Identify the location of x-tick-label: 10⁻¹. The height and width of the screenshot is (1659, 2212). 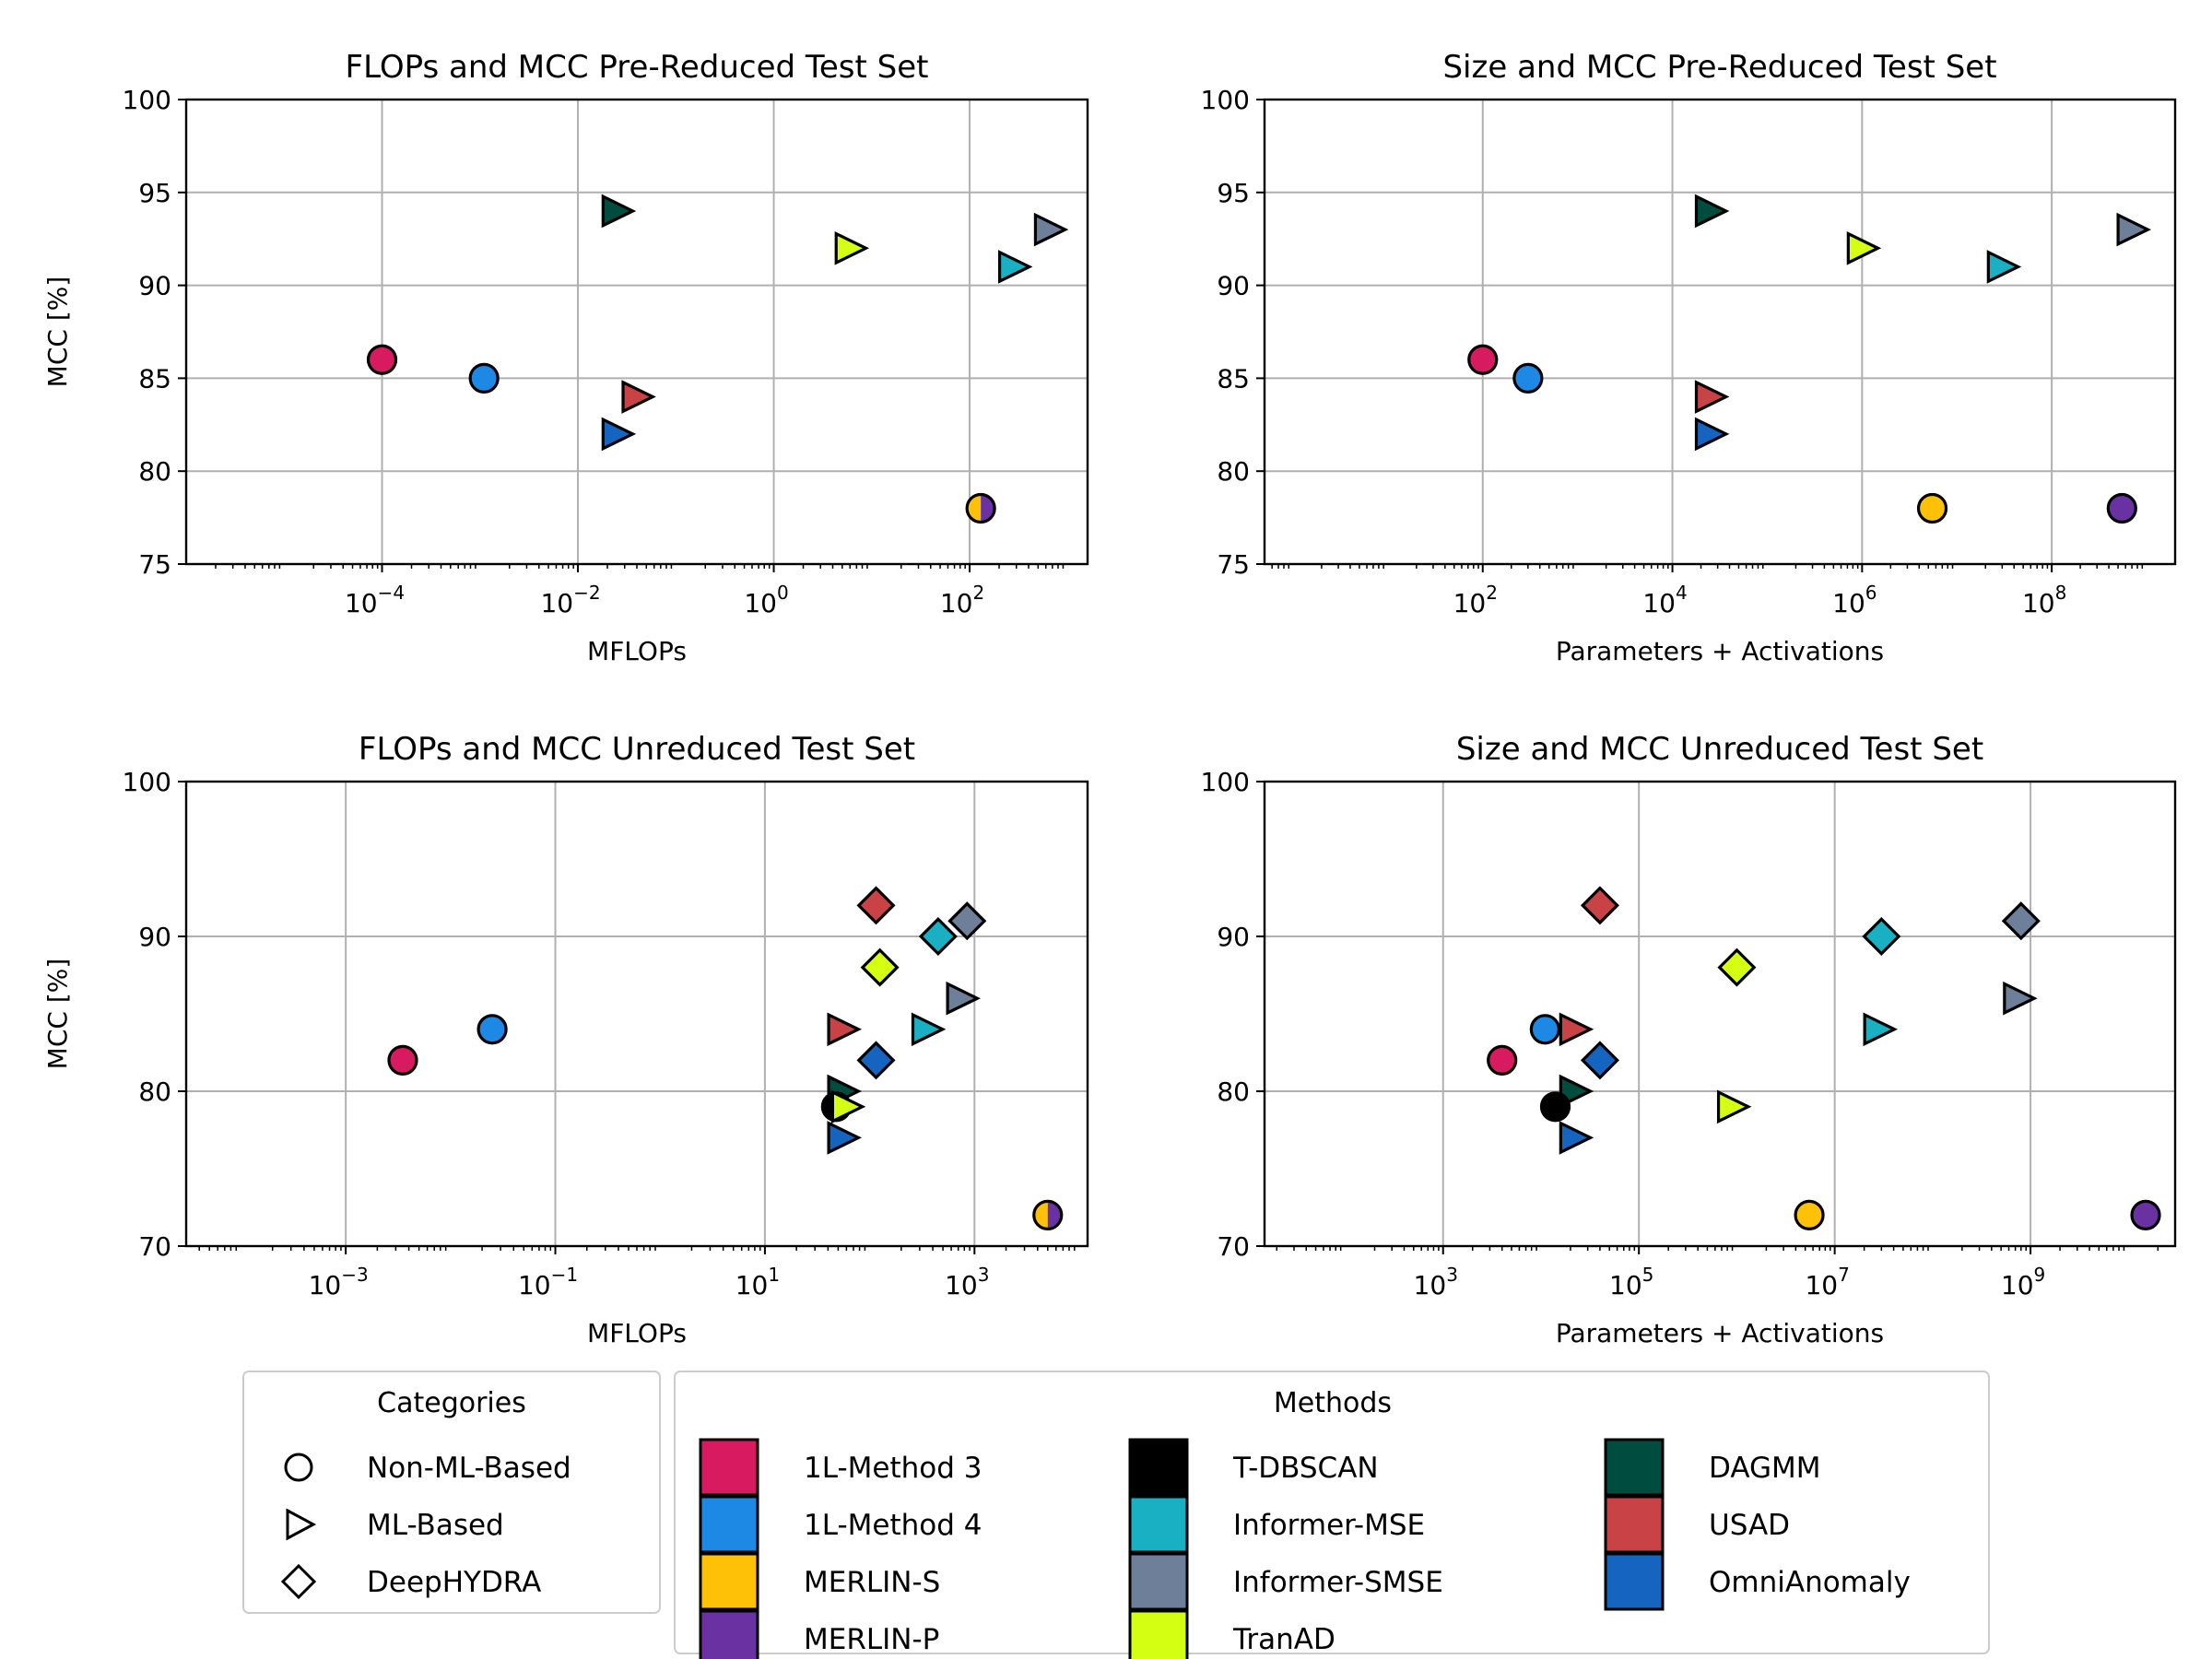
(548, 1282).